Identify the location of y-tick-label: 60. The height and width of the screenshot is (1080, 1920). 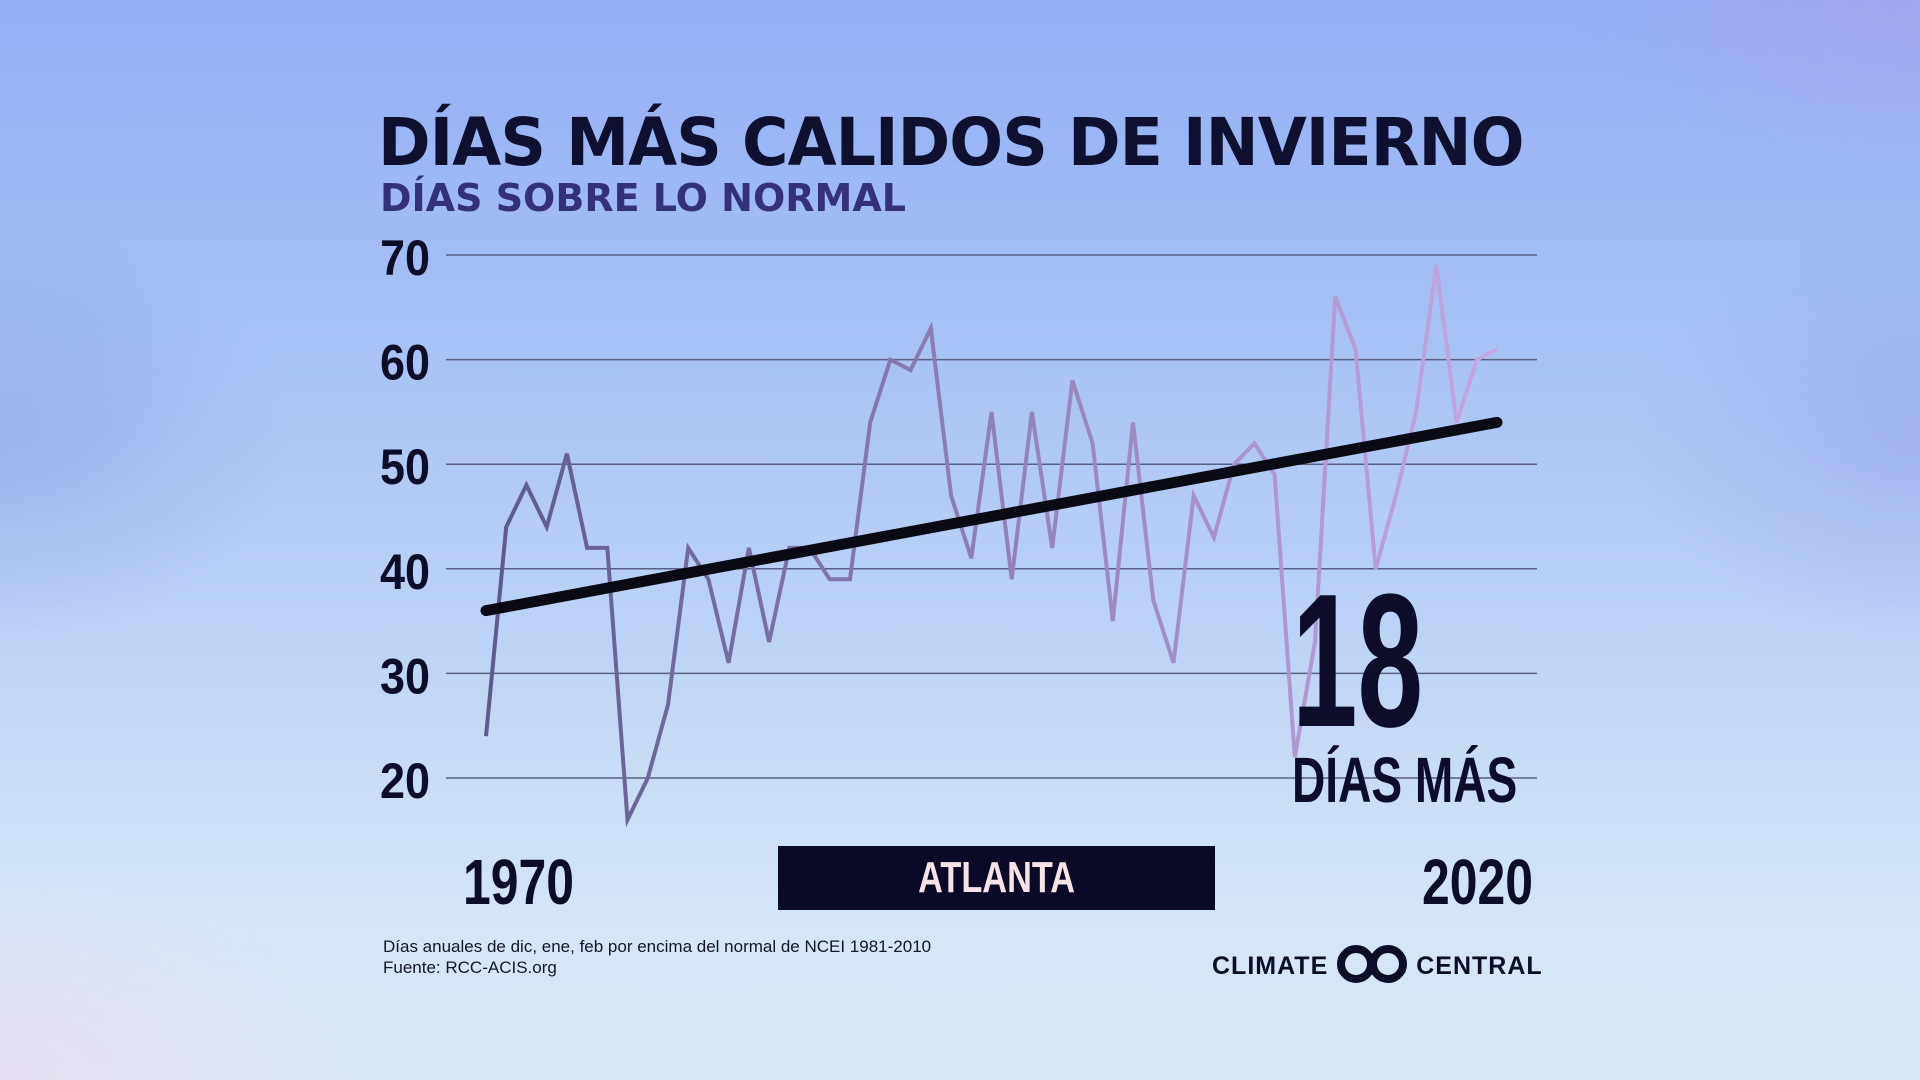
(405, 363).